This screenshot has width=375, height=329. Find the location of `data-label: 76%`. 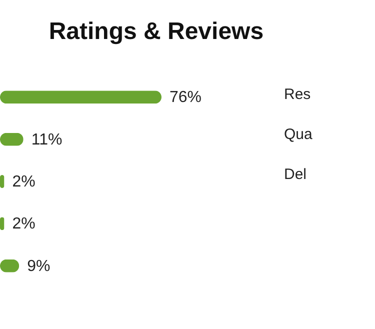

data-label: 76% is located at coordinates (186, 97).